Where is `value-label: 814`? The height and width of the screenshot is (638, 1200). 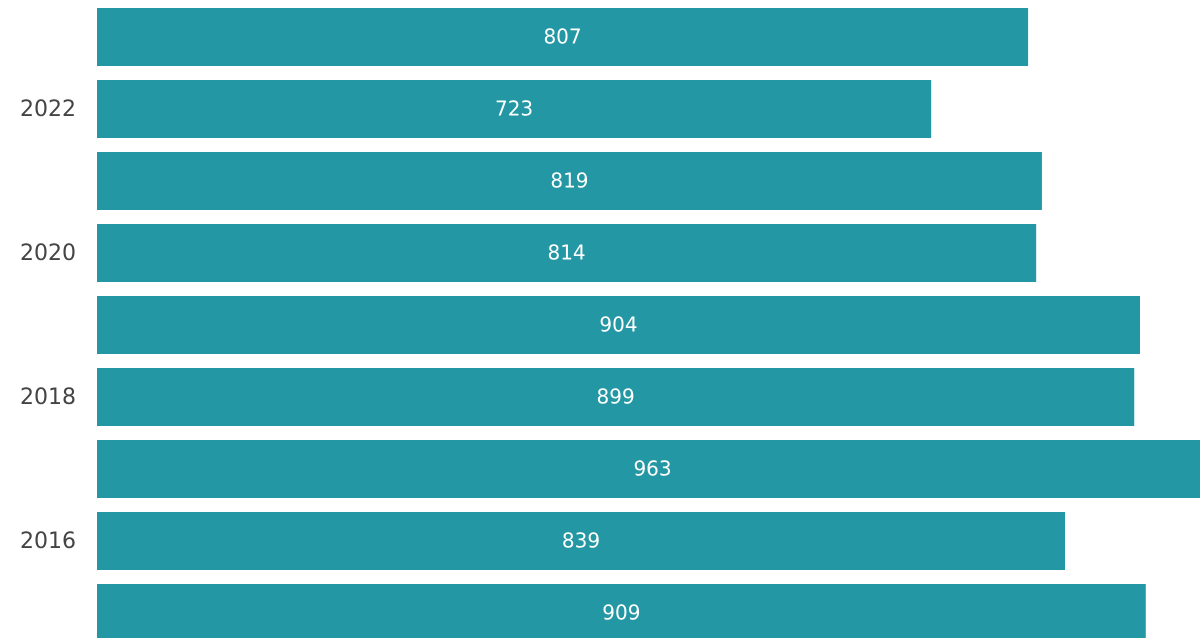
value-label: 814 is located at coordinates (566, 253).